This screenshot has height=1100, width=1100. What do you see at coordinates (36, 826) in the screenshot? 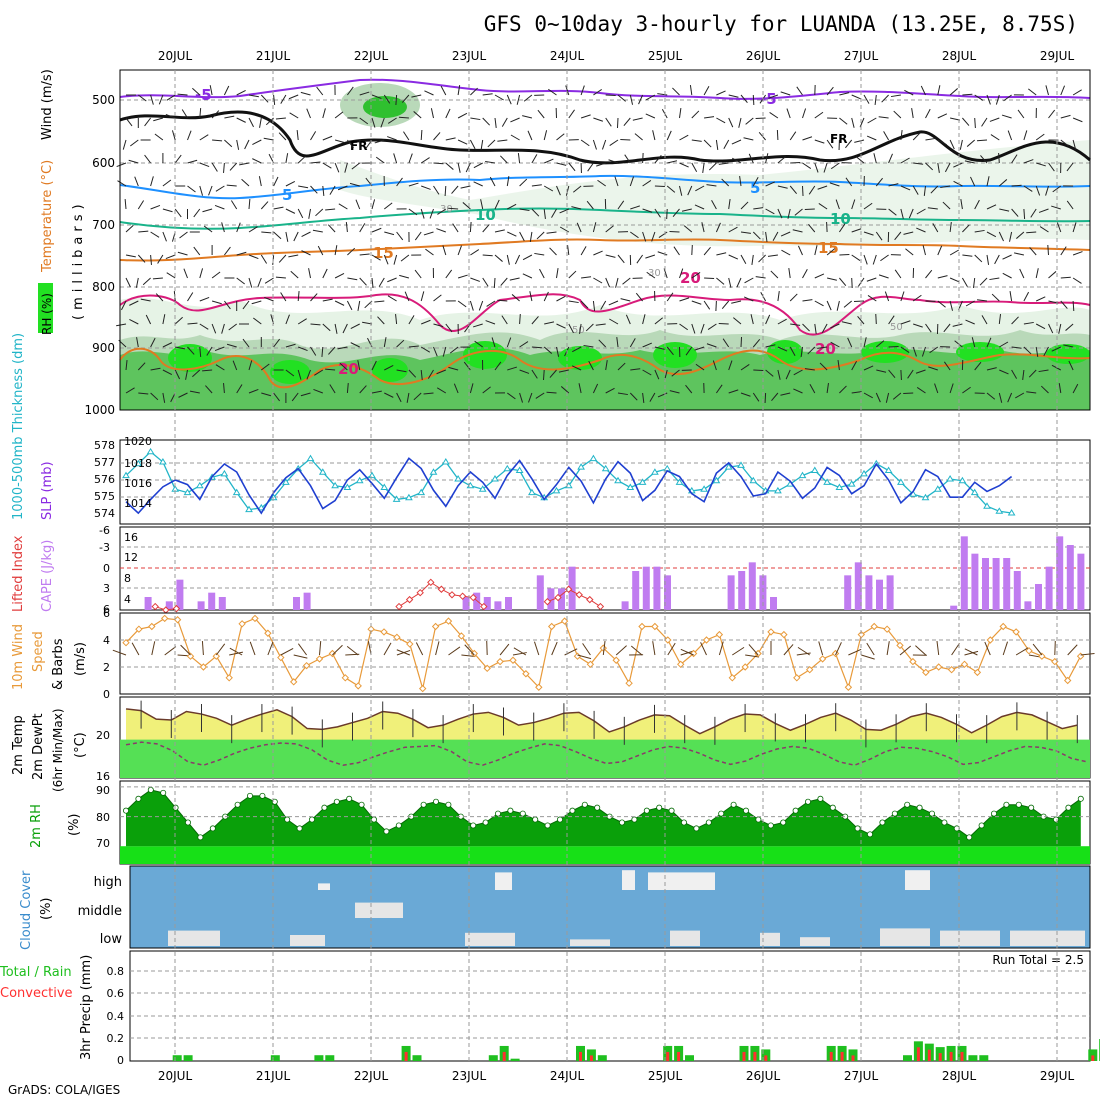
I see `ylabel-rh2m: 2m RH` at bounding box center [36, 826].